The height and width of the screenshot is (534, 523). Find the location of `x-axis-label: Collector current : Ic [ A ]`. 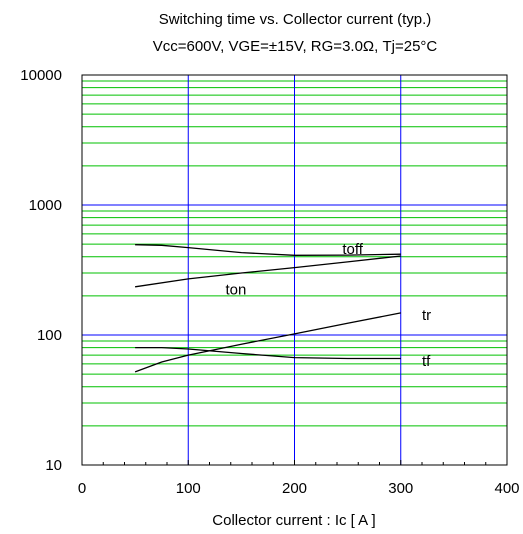

x-axis-label: Collector current : Ic [ A ] is located at coordinates (293, 520).